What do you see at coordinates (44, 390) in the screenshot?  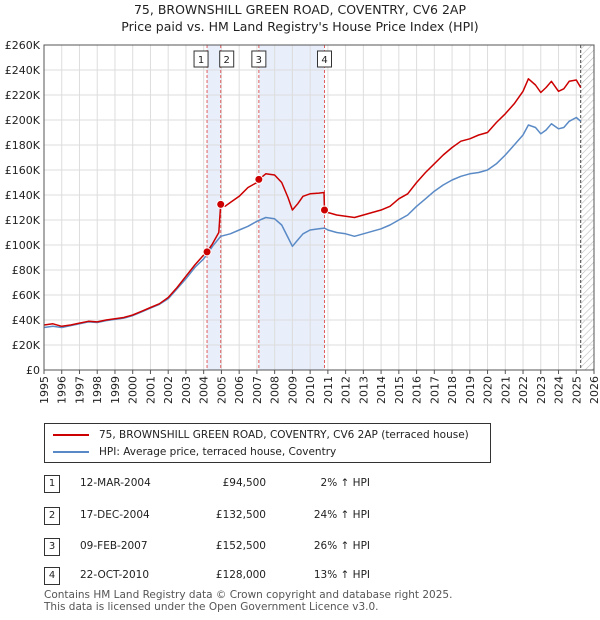 I see `x-tick-label: 1995` at bounding box center [44, 390].